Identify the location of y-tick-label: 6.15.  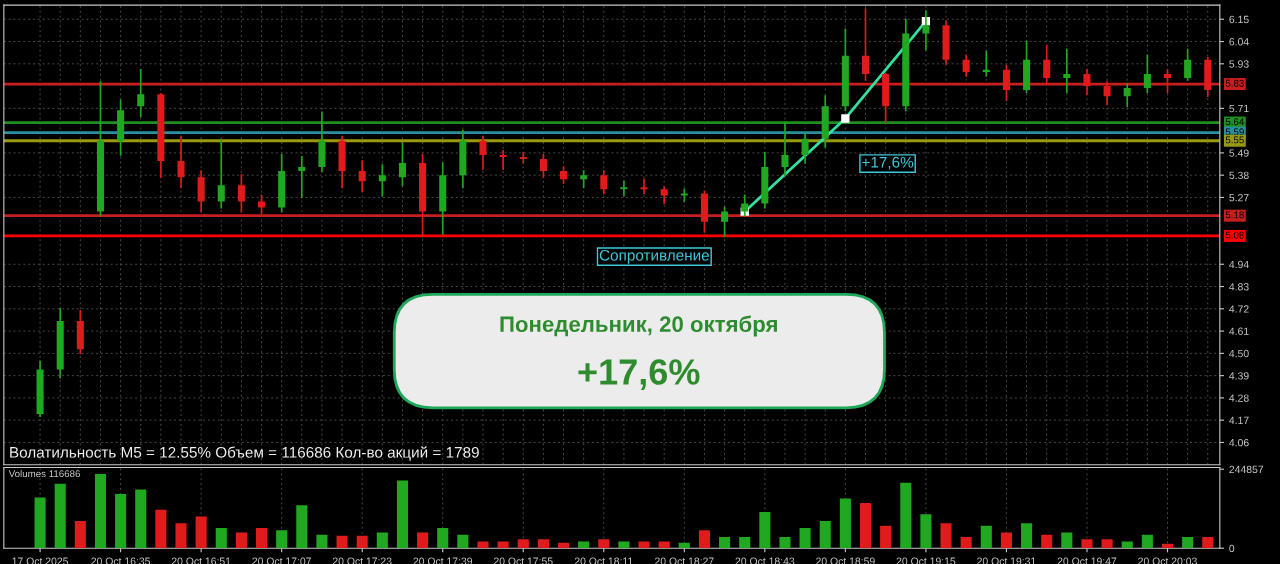
(1239, 19).